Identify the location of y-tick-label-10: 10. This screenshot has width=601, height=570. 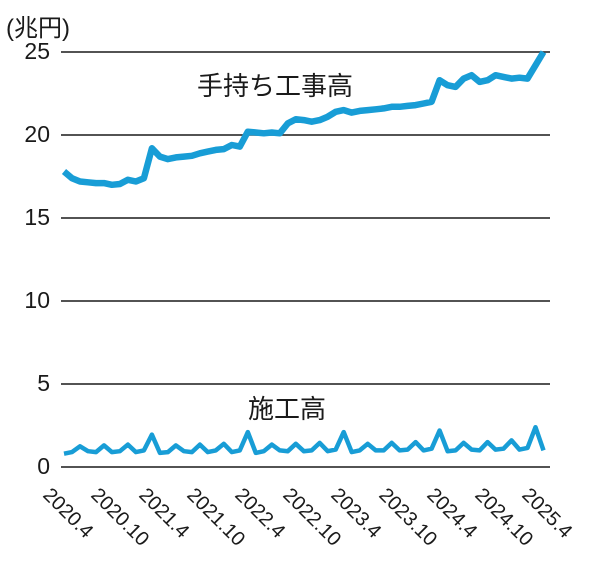
(37, 300).